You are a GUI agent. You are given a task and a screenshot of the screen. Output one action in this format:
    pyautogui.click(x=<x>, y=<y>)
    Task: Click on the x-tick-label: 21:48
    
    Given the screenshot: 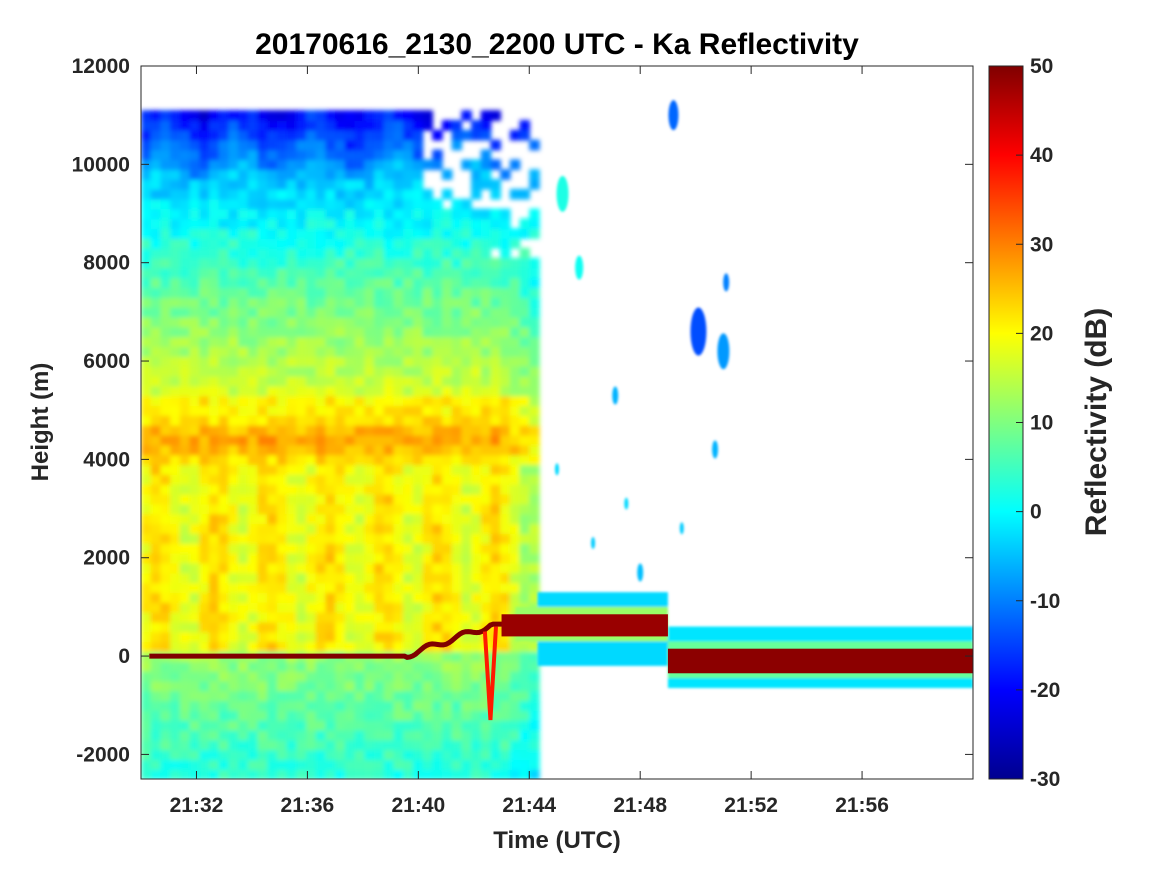 What is the action you would take?
    pyautogui.click(x=640, y=805)
    